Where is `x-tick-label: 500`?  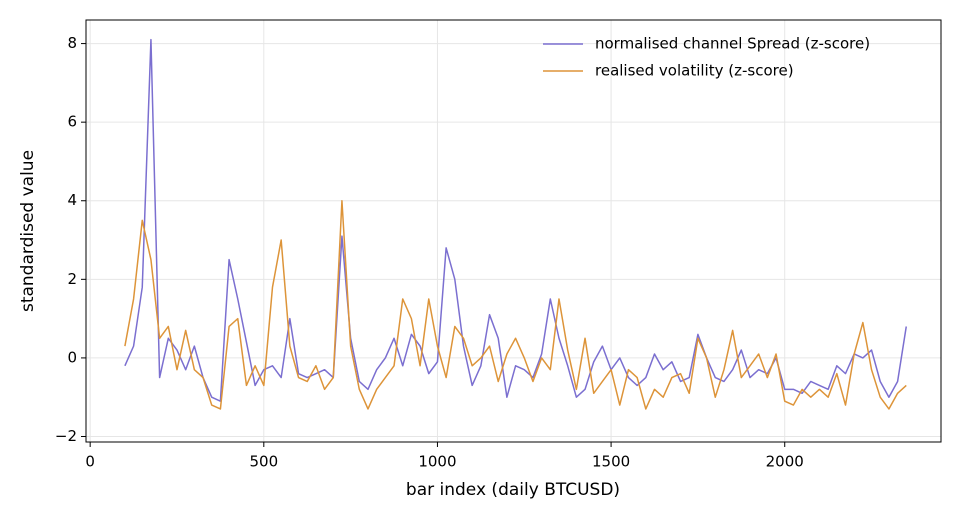
x-tick-label: 500 is located at coordinates (263, 462).